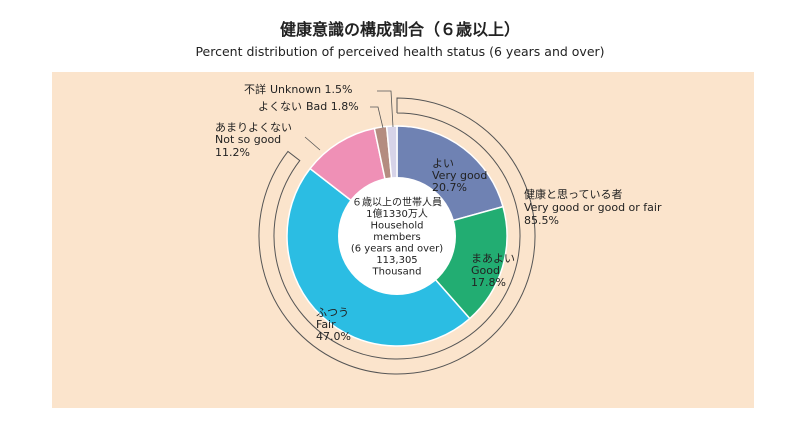 The width and height of the screenshot is (800, 429). I want to click on label-very-good-en: Very good, so click(459, 175).